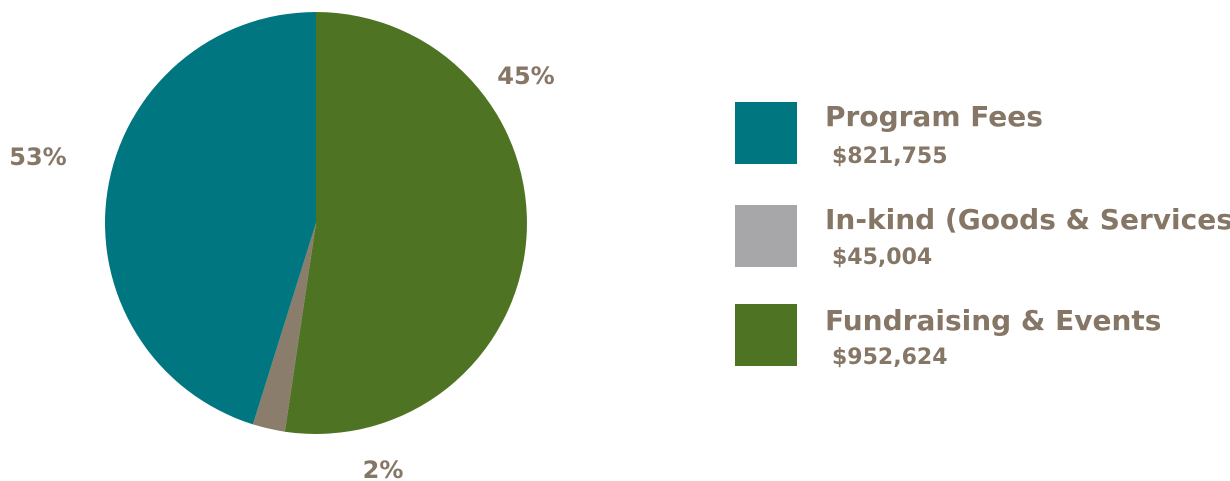 The width and height of the screenshot is (1230, 481). What do you see at coordinates (766, 133) in the screenshot?
I see `legend-swatch-program-fees` at bounding box center [766, 133].